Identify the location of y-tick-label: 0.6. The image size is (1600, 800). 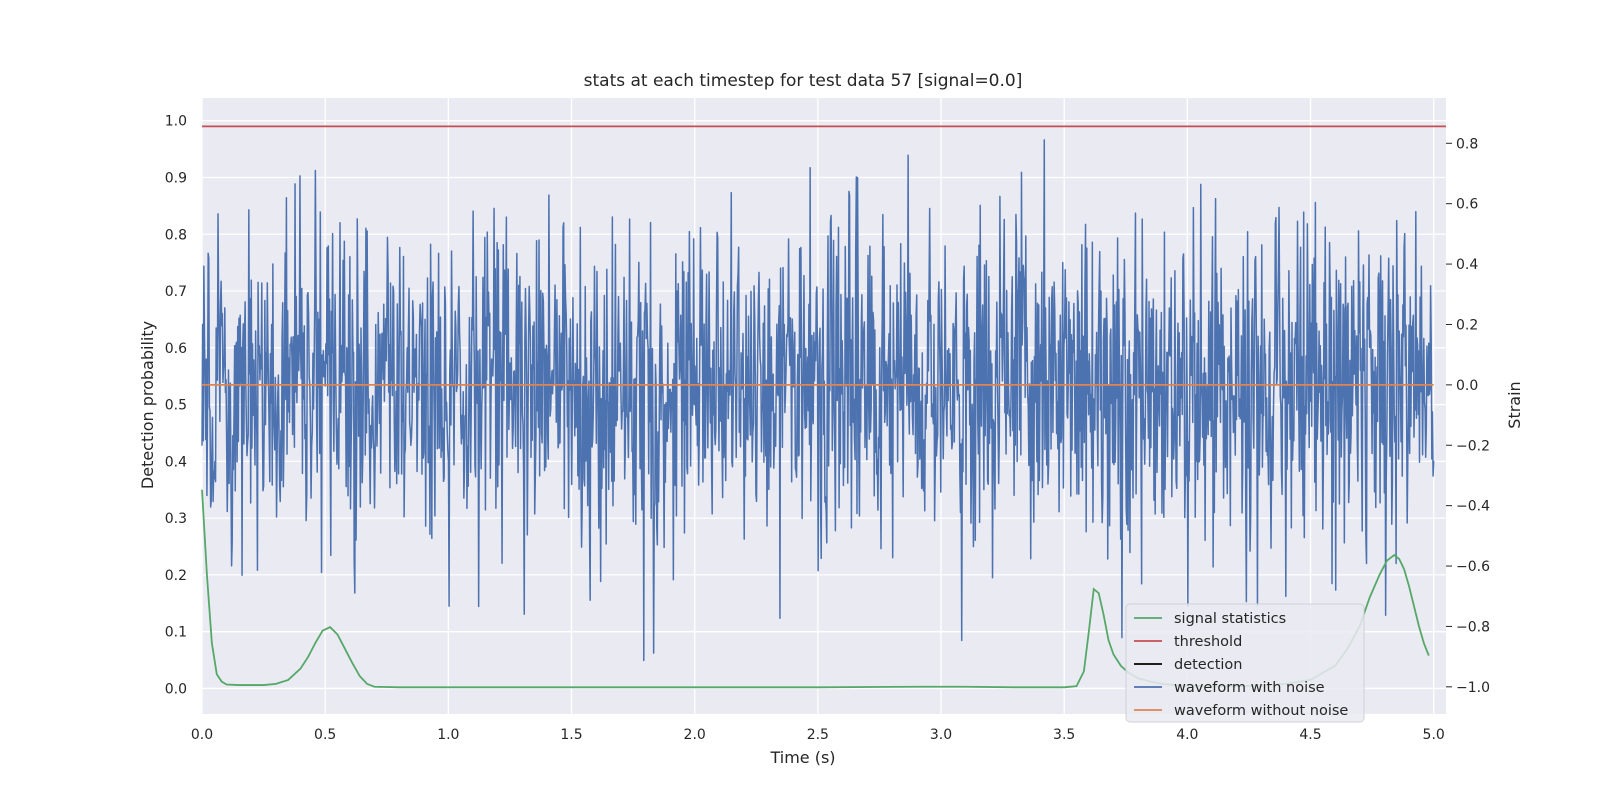
(176, 349).